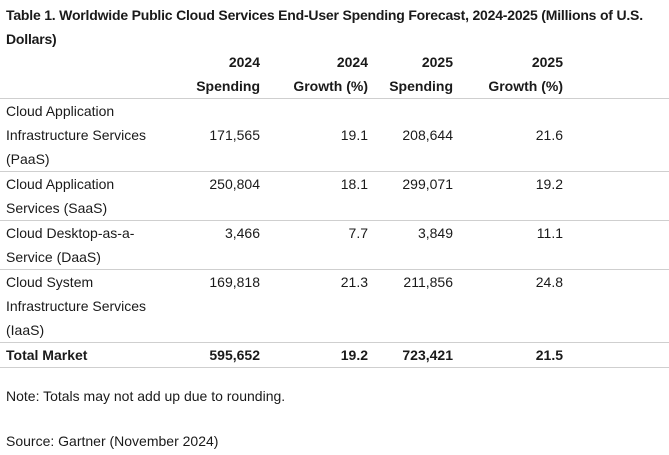 The height and width of the screenshot is (455, 669). What do you see at coordinates (508, 306) in the screenshot?
I see `growth-2025-cell: 24.8` at bounding box center [508, 306].